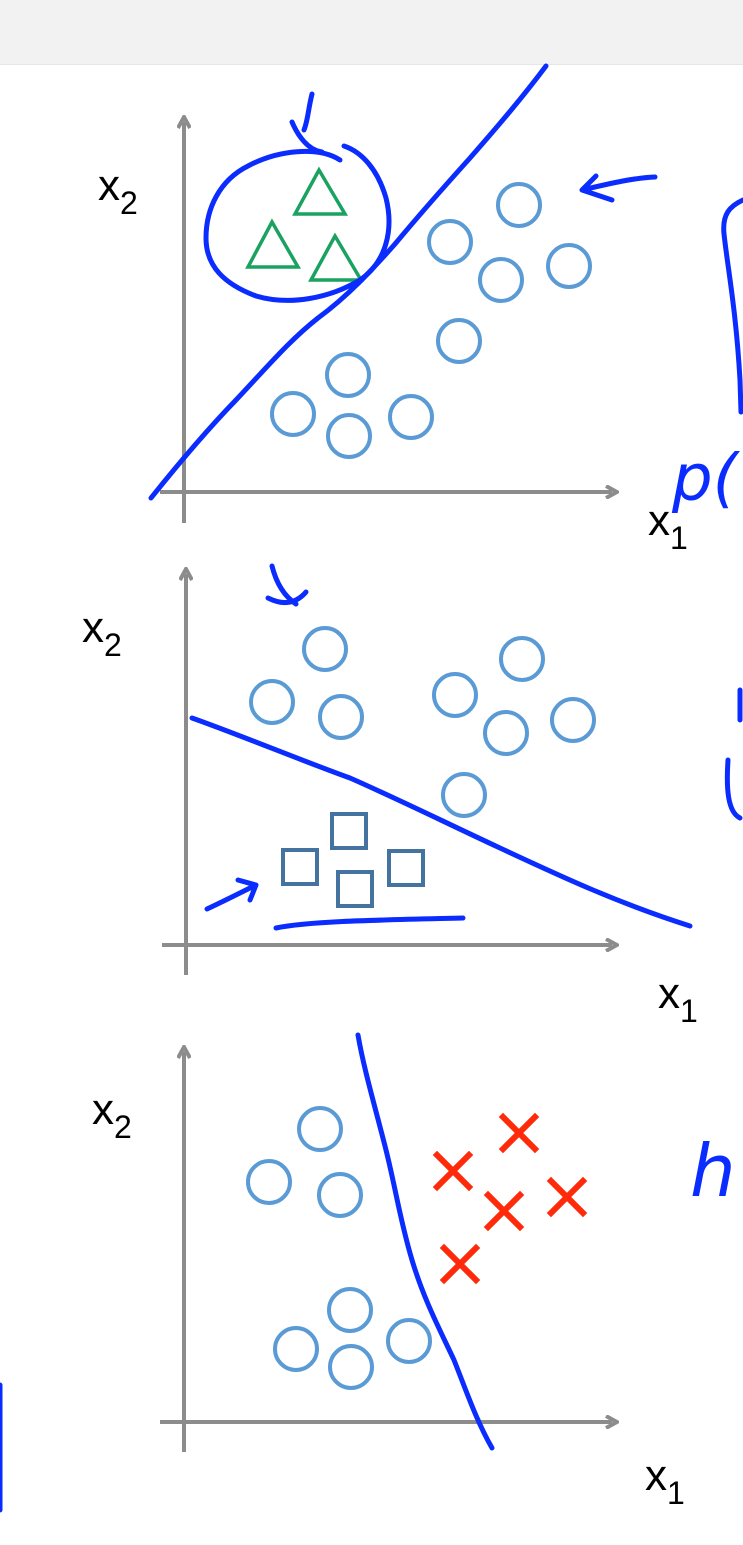 This screenshot has height=1545, width=743. What do you see at coordinates (713, 1171) in the screenshot?
I see `handwriting-text: h` at bounding box center [713, 1171].